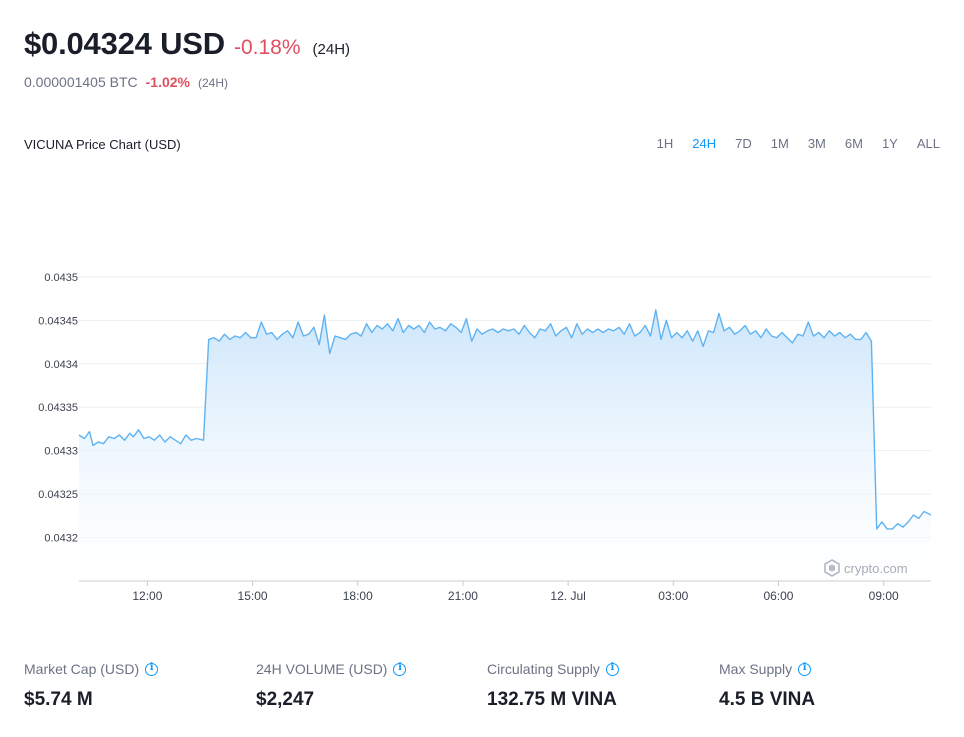 The image size is (964, 737). I want to click on watermark: crypto.com, so click(866, 568).